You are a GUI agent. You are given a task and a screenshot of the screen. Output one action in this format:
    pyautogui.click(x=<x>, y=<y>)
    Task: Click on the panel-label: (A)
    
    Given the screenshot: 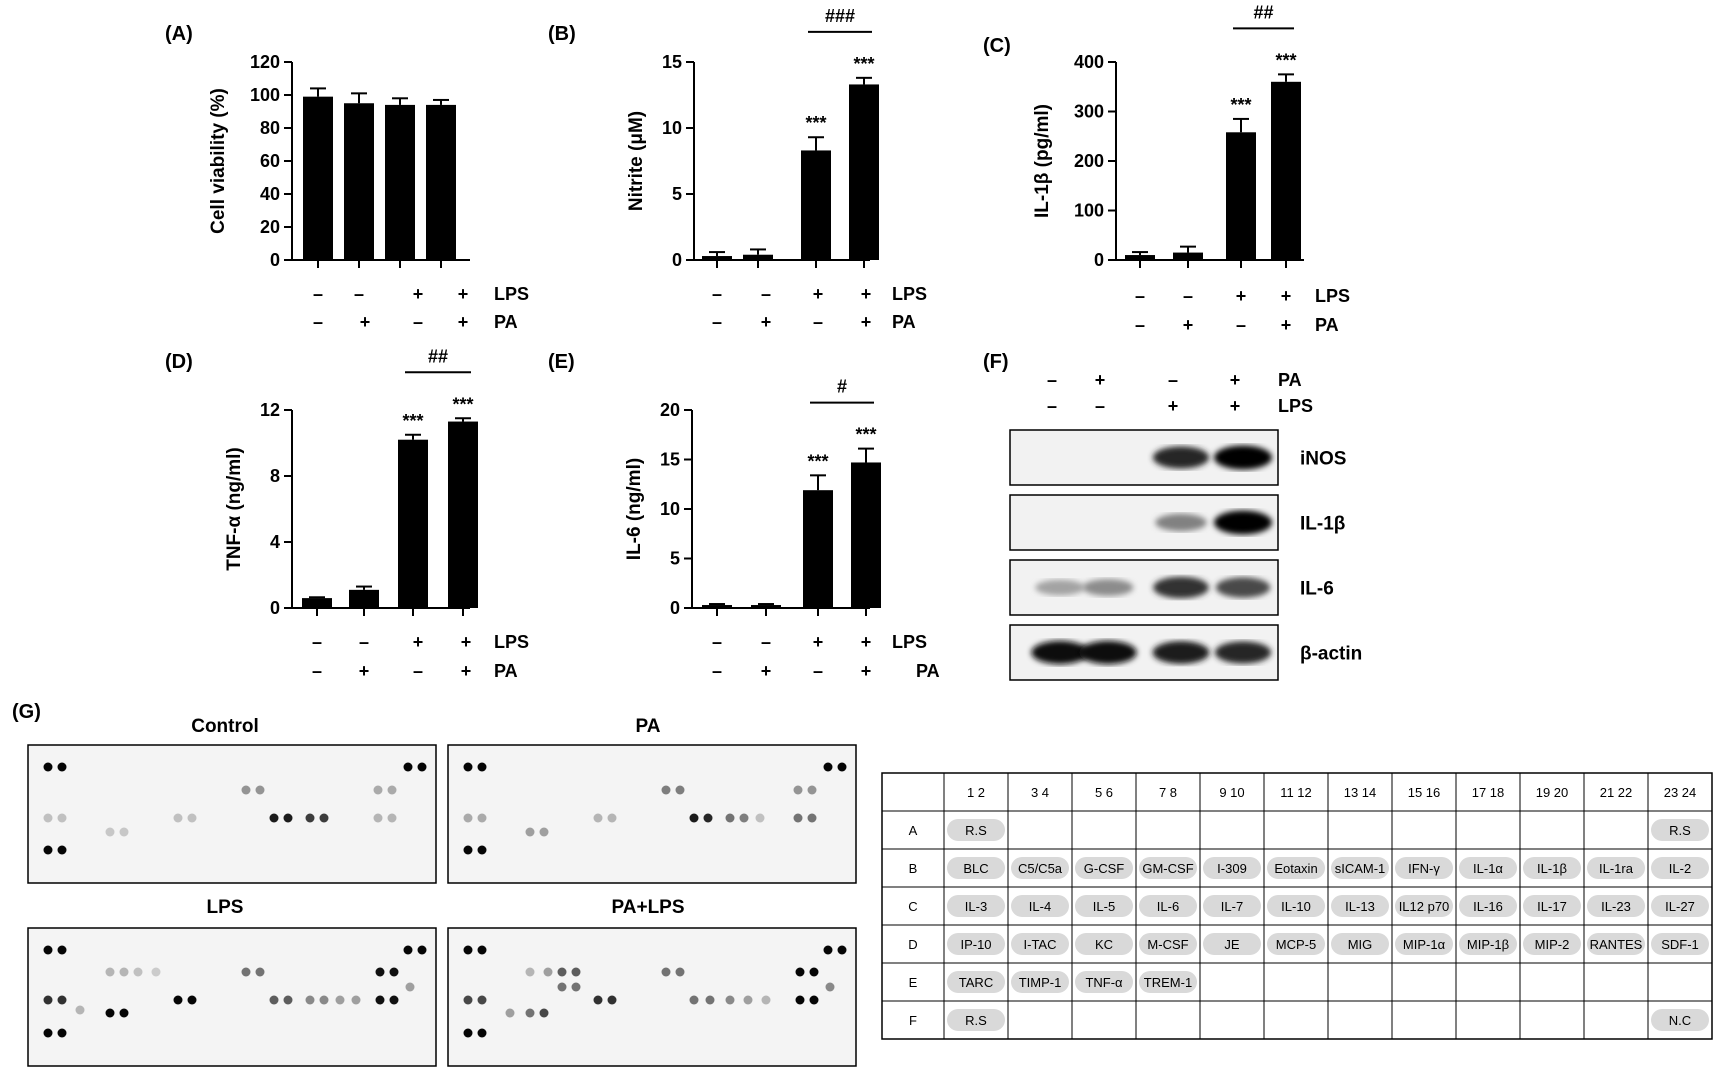 What is the action you would take?
    pyautogui.click(x=179, y=34)
    